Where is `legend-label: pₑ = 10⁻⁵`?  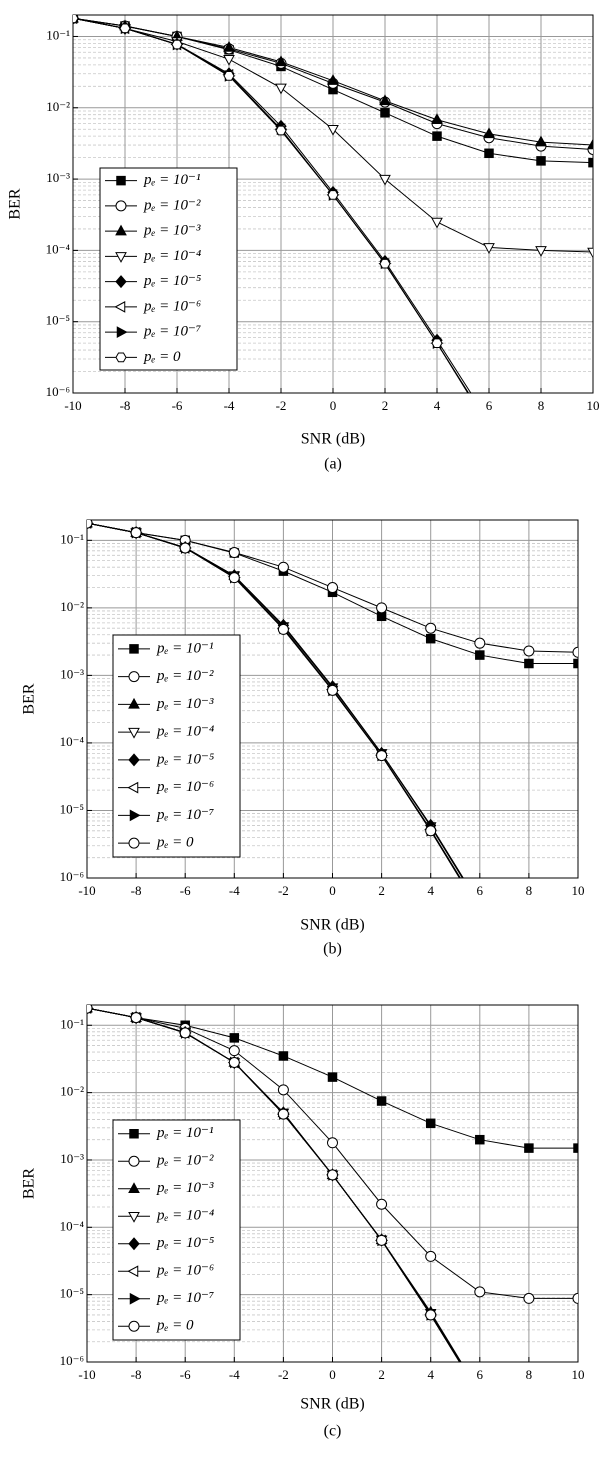 legend-label: pₑ = 10⁻⁵ is located at coordinates (172, 281).